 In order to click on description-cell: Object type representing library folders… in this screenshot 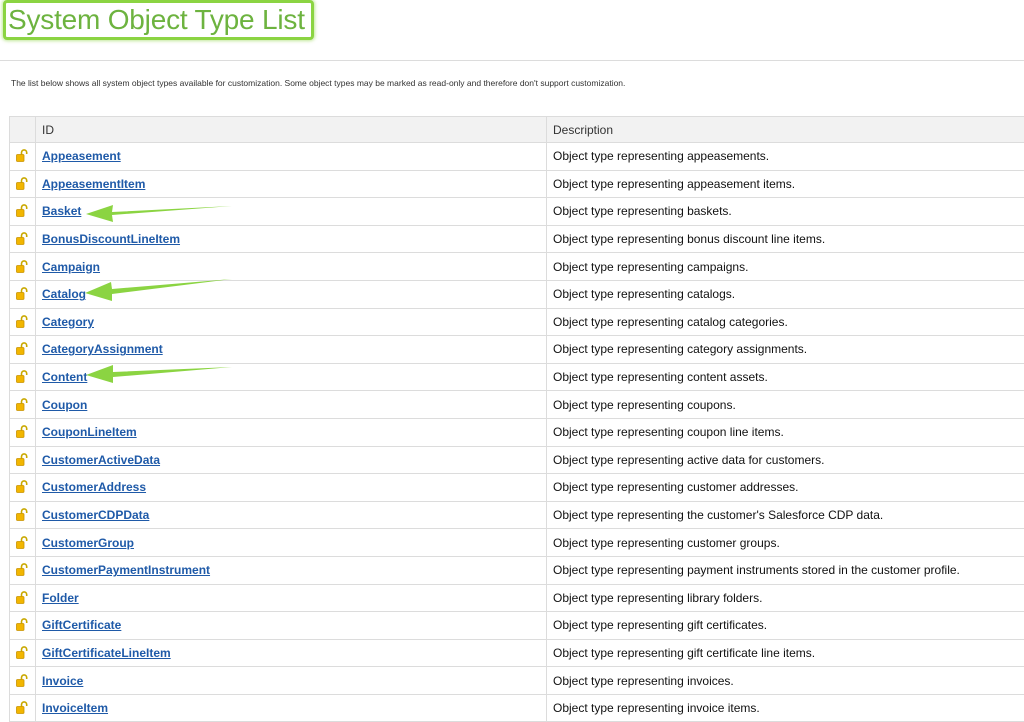, I will do `click(785, 598)`.